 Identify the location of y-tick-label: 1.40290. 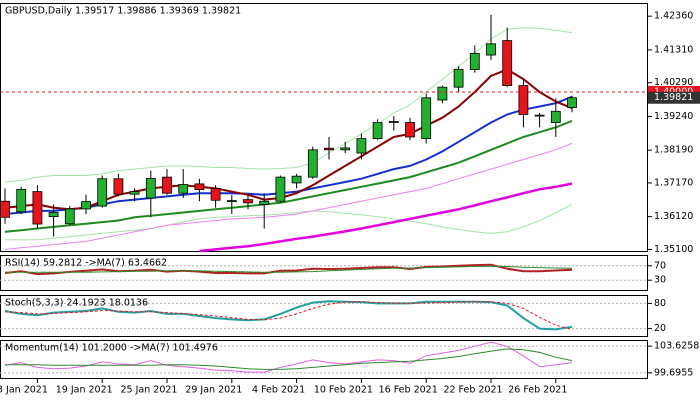
(673, 82).